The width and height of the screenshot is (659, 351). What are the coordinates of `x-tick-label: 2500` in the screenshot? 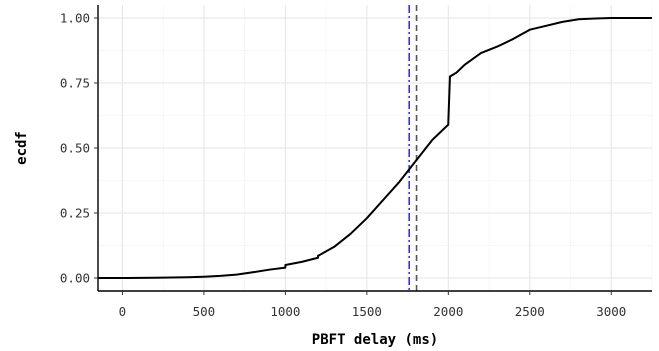 It's located at (530, 311).